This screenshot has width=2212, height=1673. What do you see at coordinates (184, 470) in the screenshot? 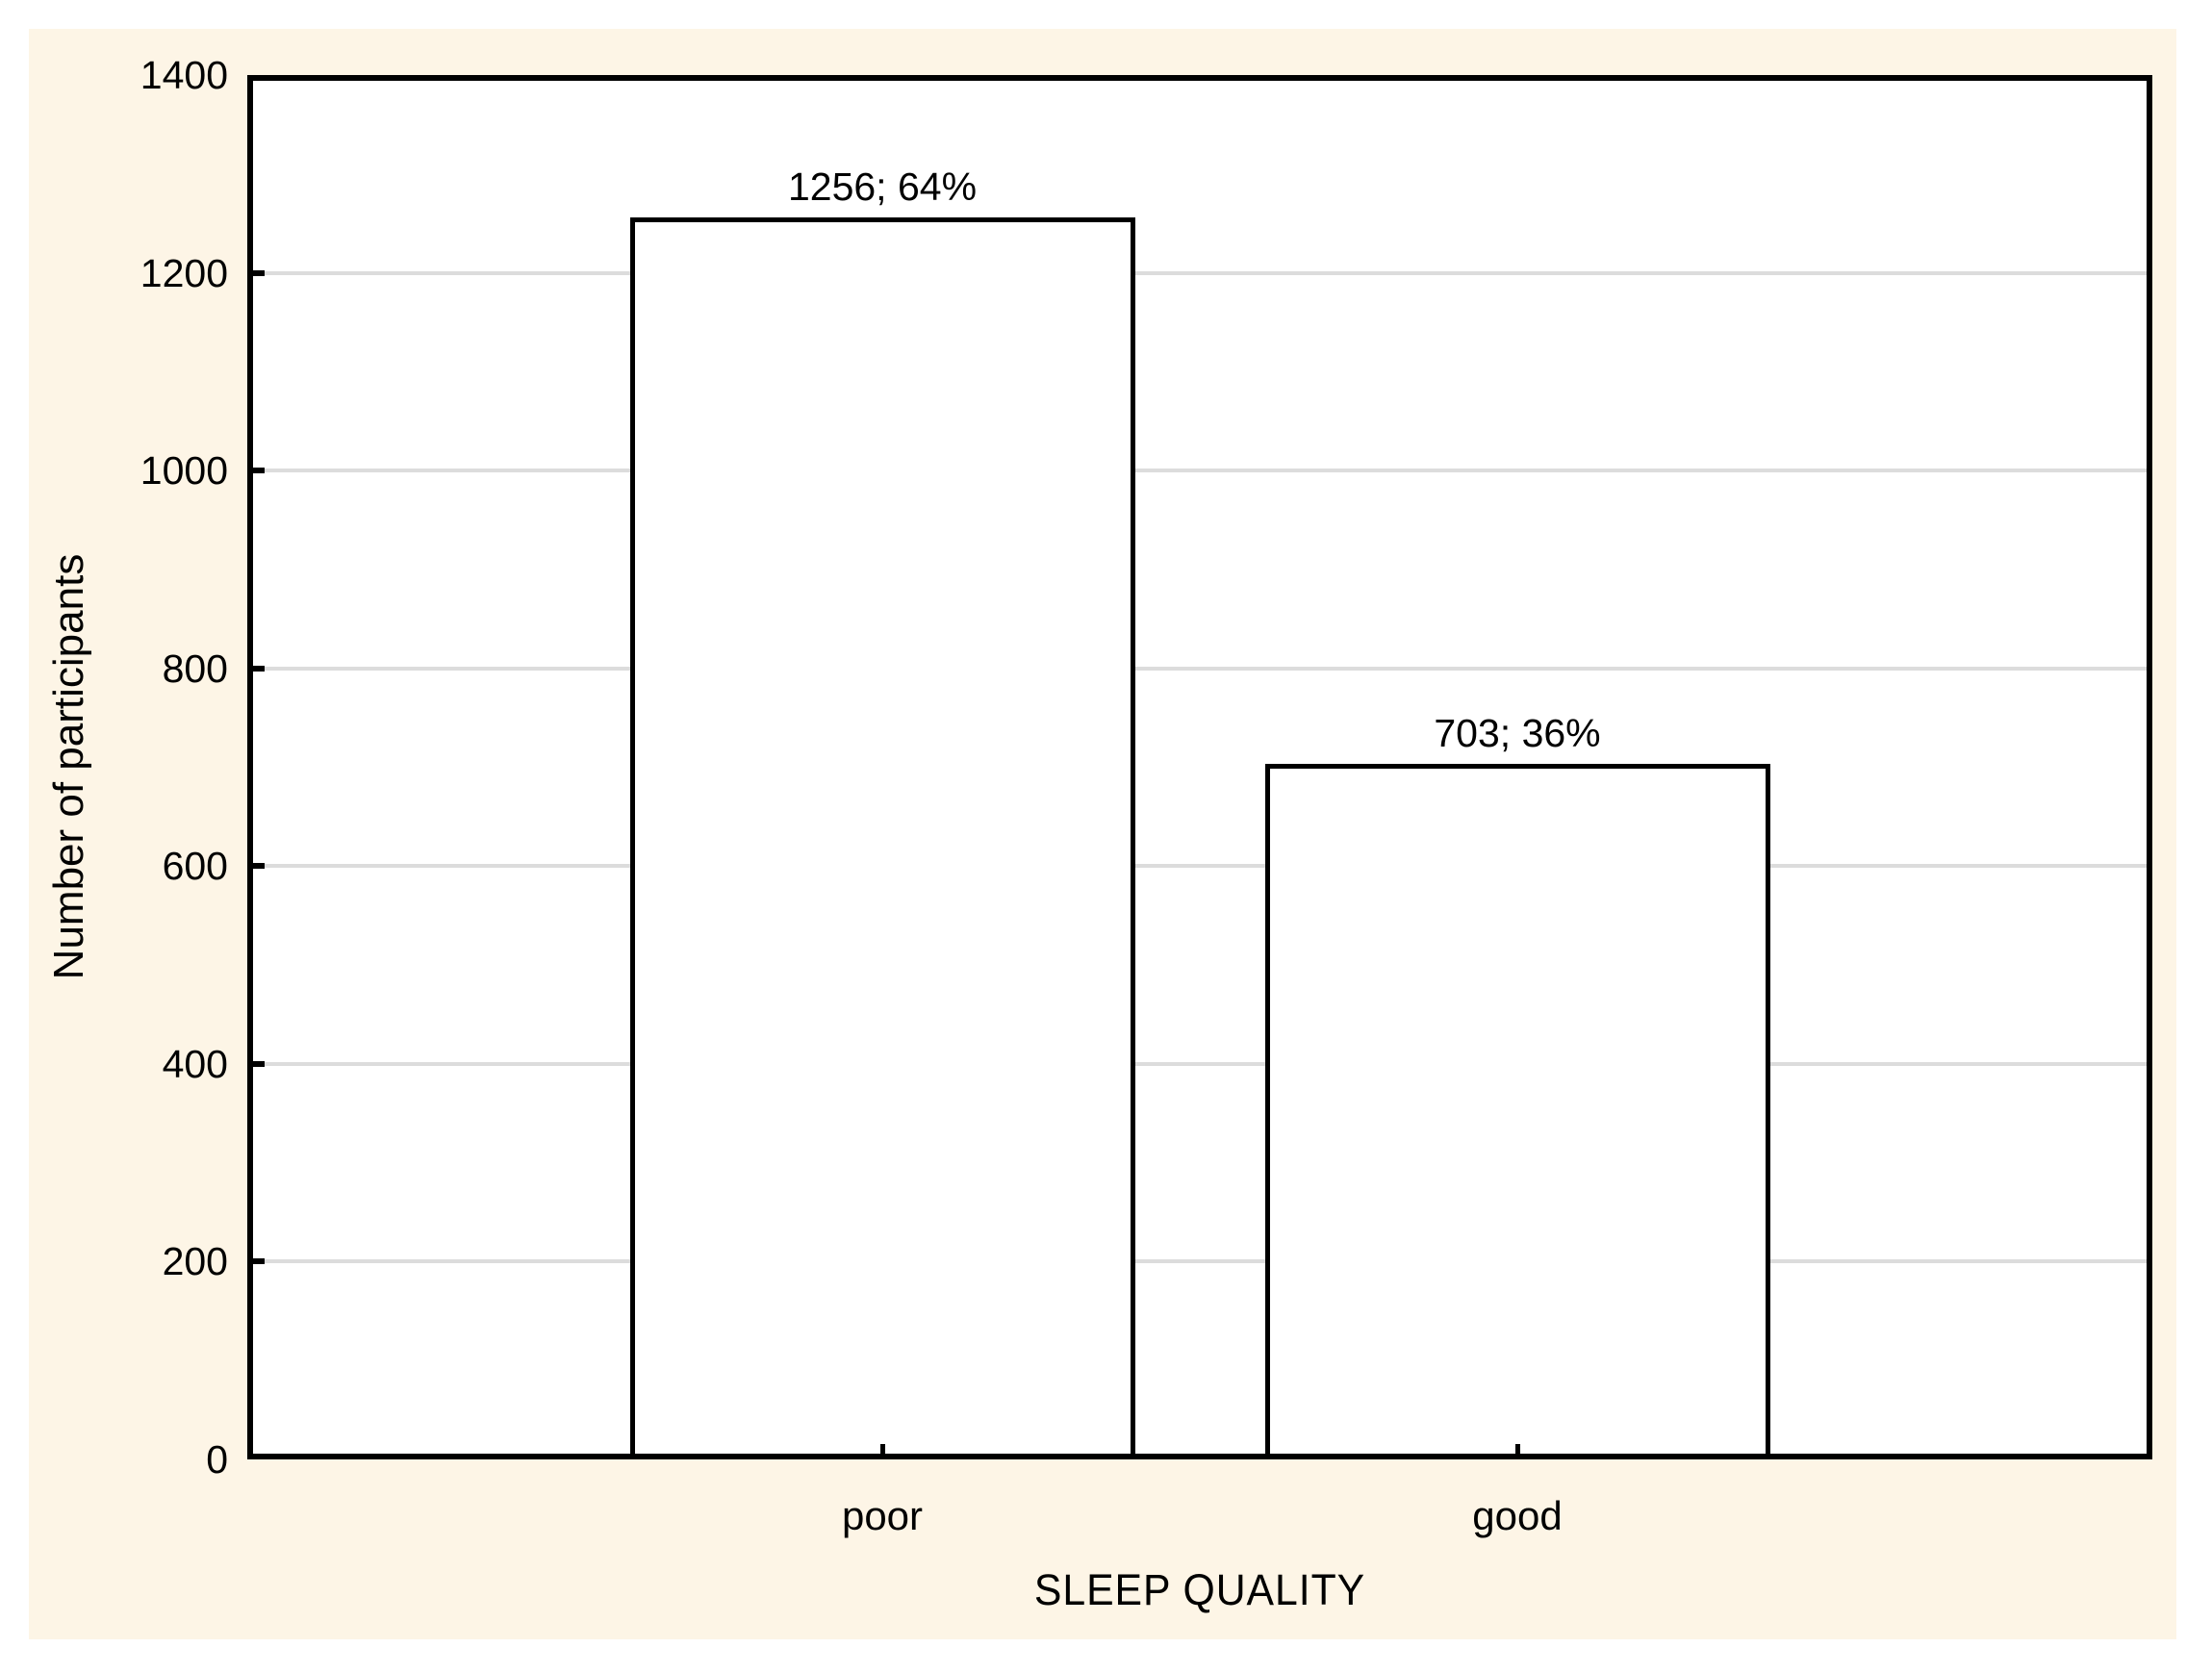
I see `y-tick-label-1000: 1000` at bounding box center [184, 470].